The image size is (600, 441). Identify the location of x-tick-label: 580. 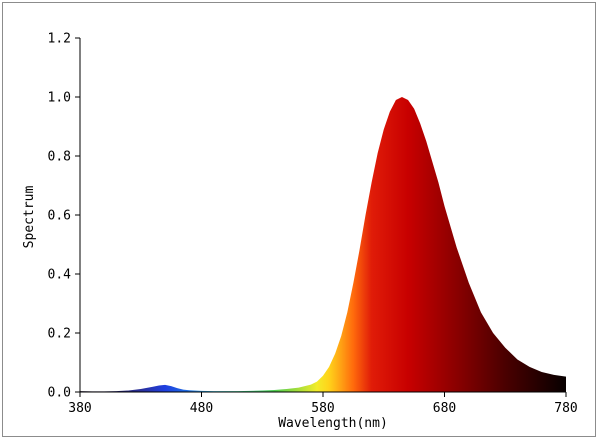
(322, 408).